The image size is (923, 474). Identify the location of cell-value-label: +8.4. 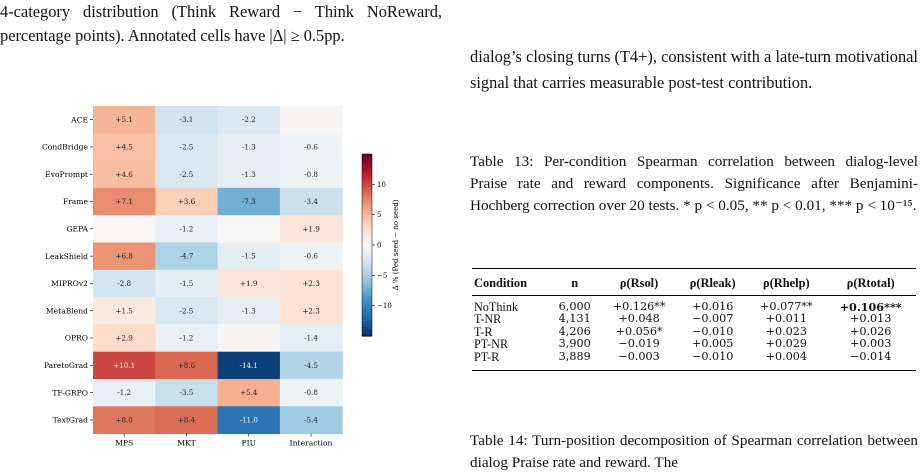
(187, 419).